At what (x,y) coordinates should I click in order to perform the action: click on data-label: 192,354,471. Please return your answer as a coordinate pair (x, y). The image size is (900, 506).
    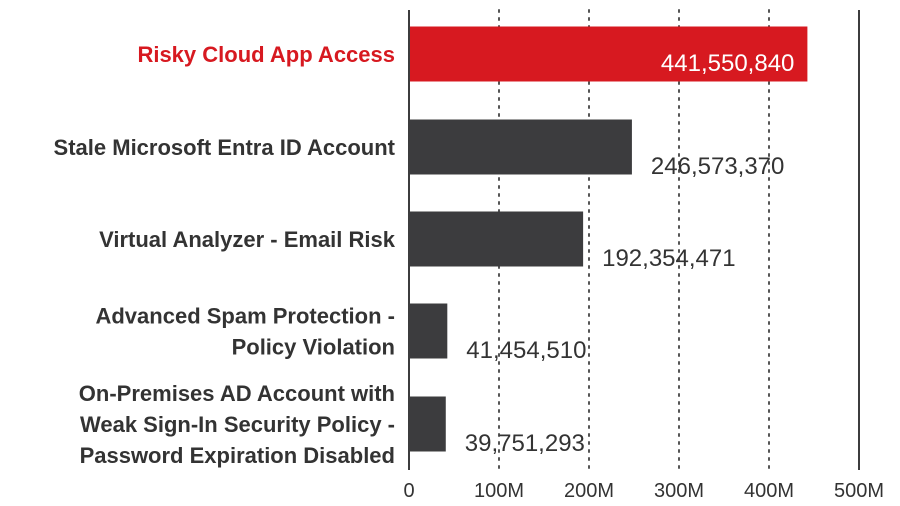
    Looking at the image, I should click on (668, 258).